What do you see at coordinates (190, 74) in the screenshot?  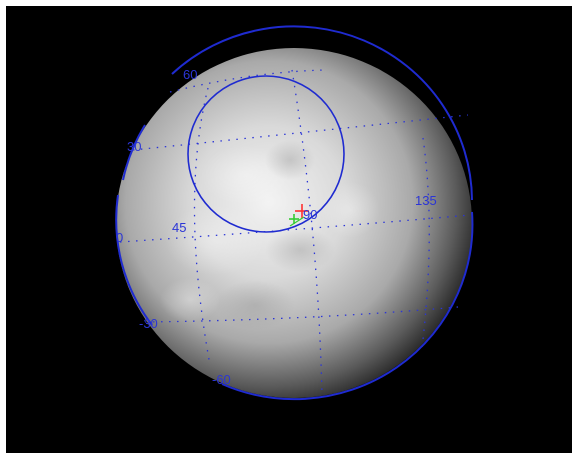 I see `label-lat-60-top: 60` at bounding box center [190, 74].